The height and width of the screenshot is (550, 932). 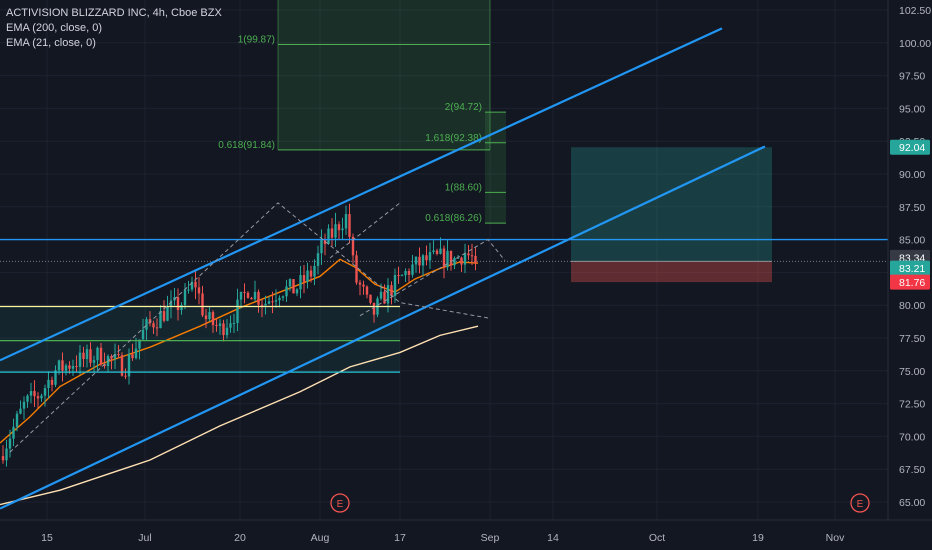 What do you see at coordinates (246, 145) in the screenshot?
I see `fib-level-label: 0.618(91.84)` at bounding box center [246, 145].